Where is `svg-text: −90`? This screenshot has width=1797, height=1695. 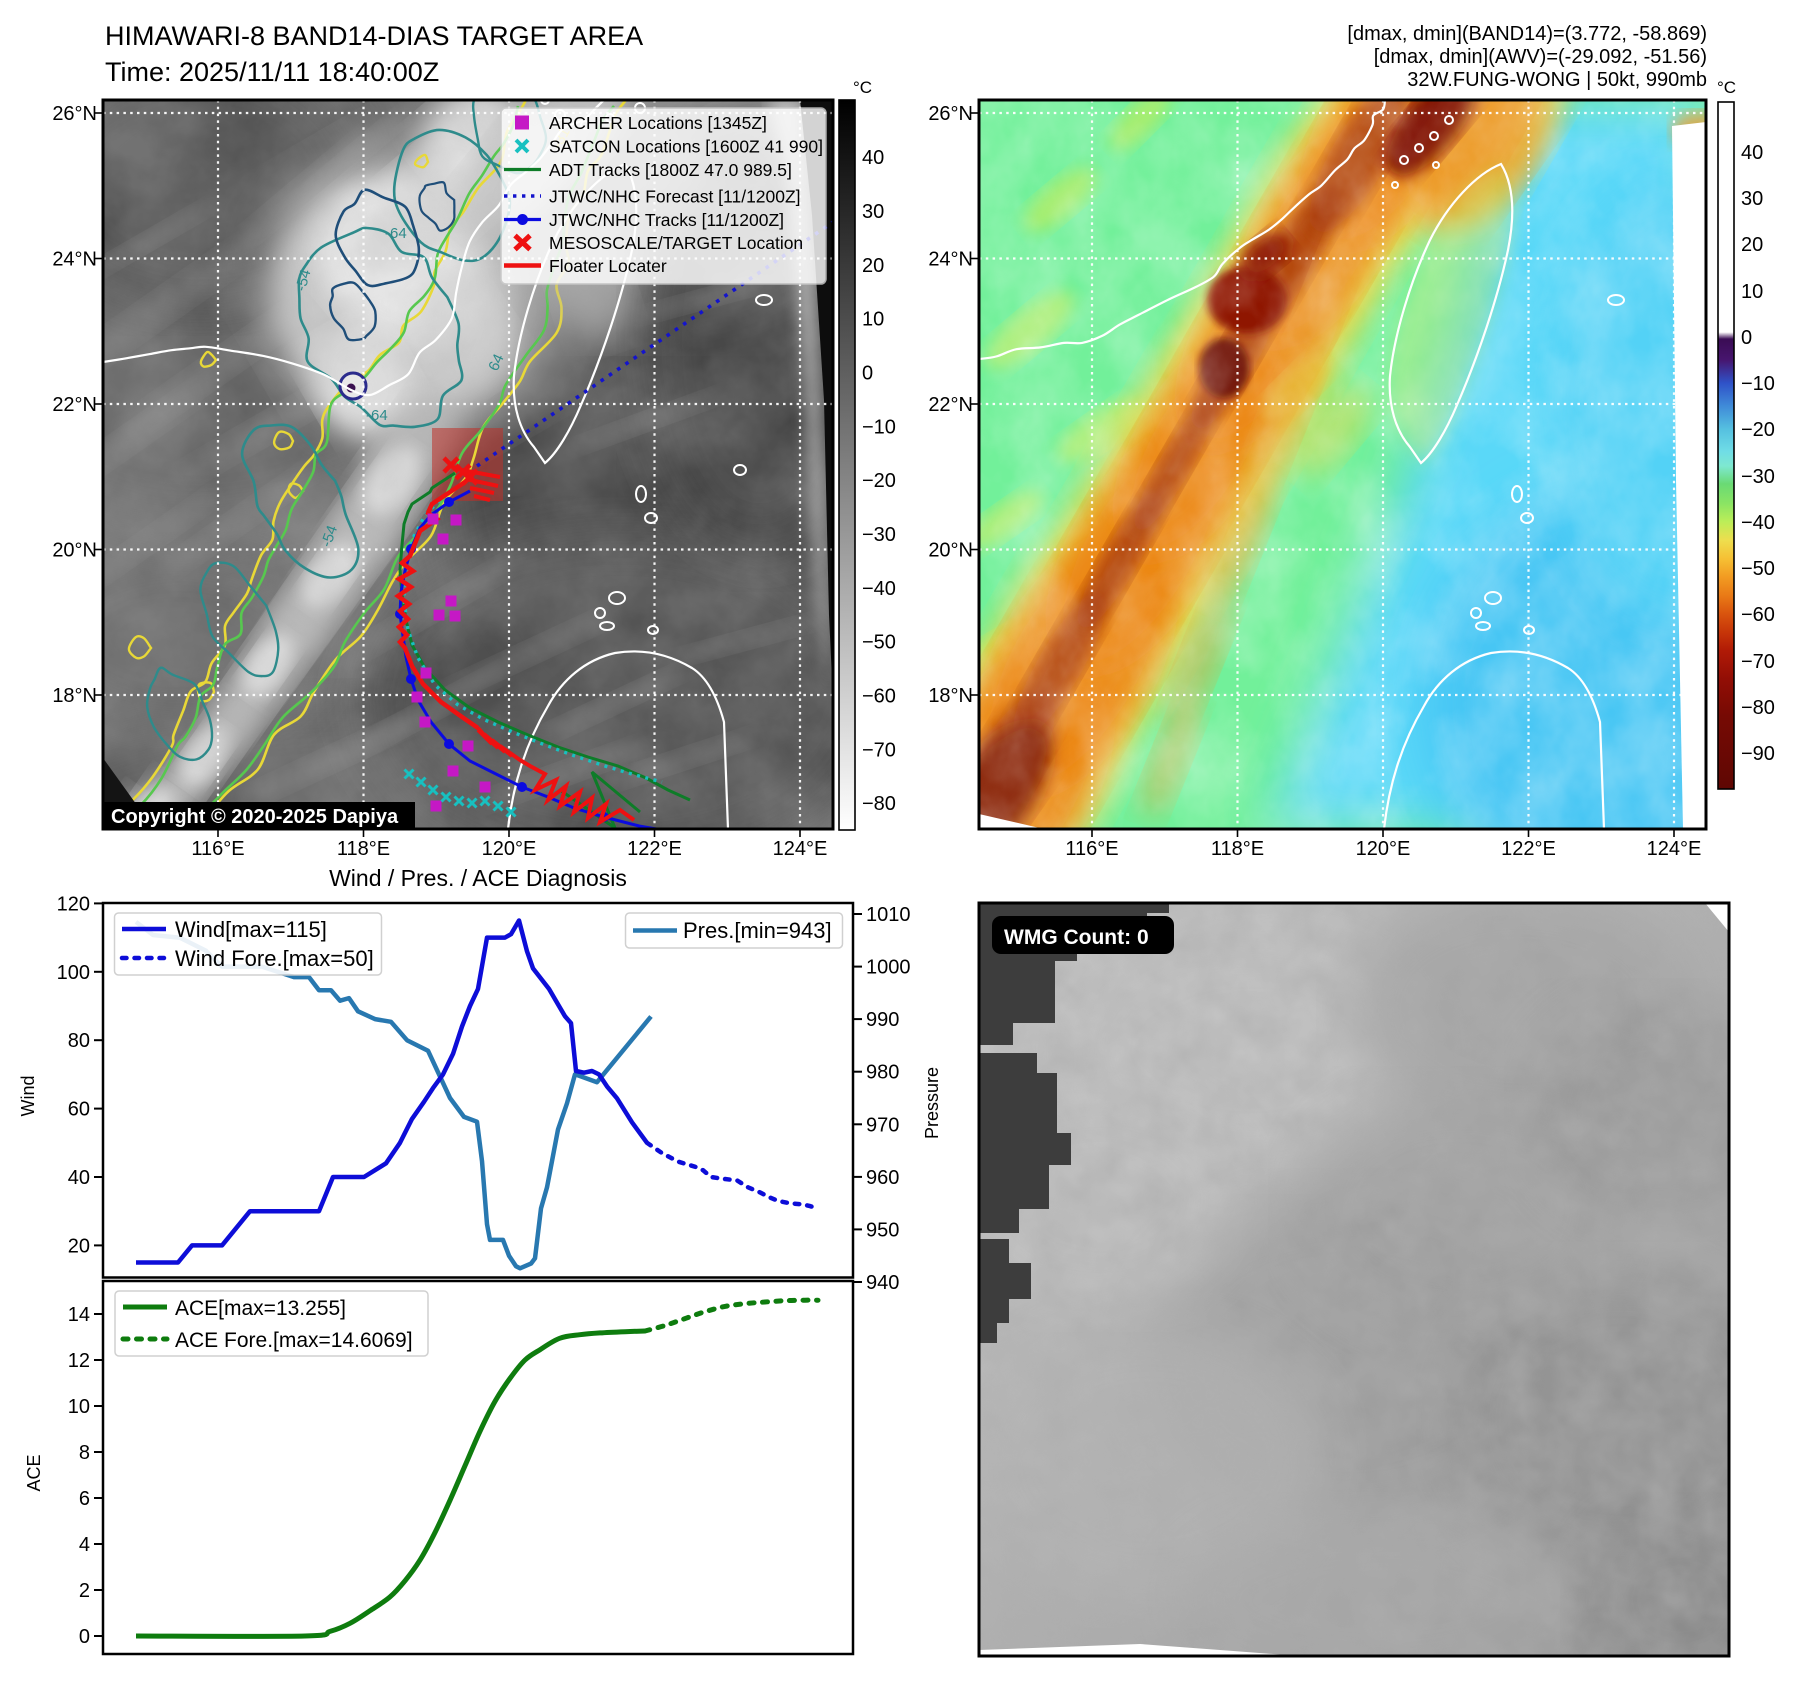 svg-text: −90 is located at coordinates (1758, 754).